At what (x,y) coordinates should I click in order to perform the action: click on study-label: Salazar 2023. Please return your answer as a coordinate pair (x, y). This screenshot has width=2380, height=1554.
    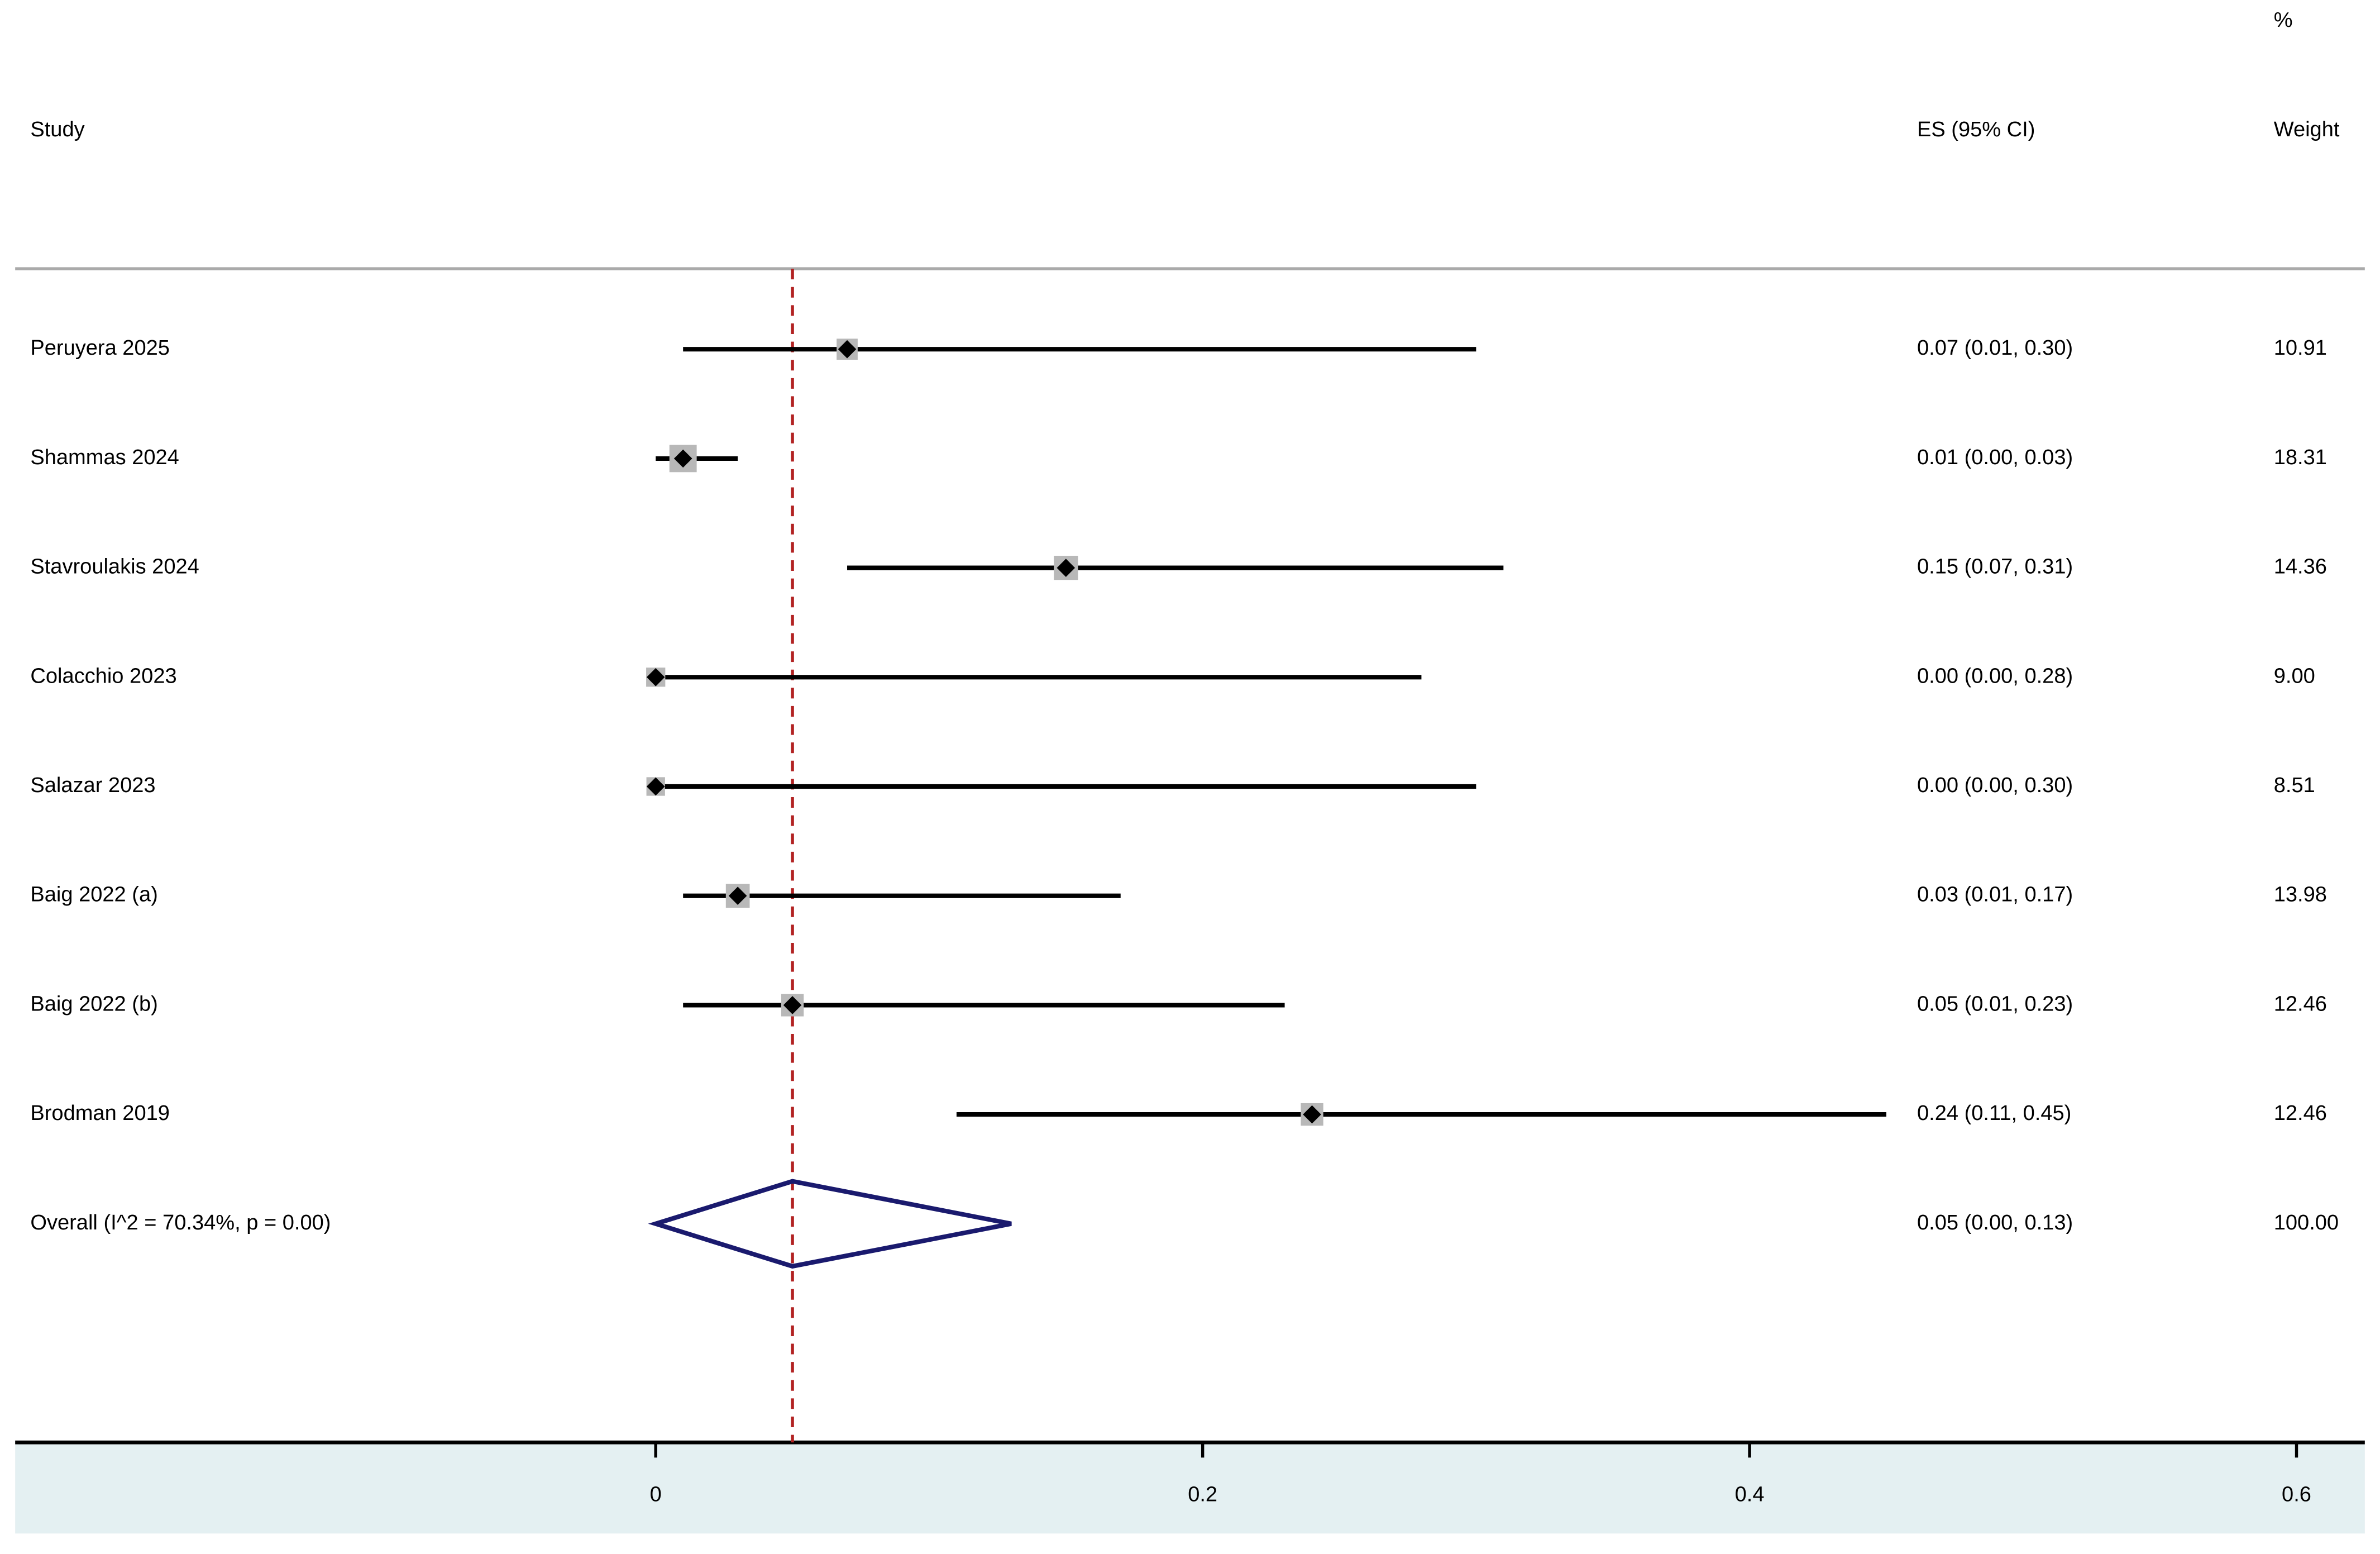
    Looking at the image, I should click on (92, 785).